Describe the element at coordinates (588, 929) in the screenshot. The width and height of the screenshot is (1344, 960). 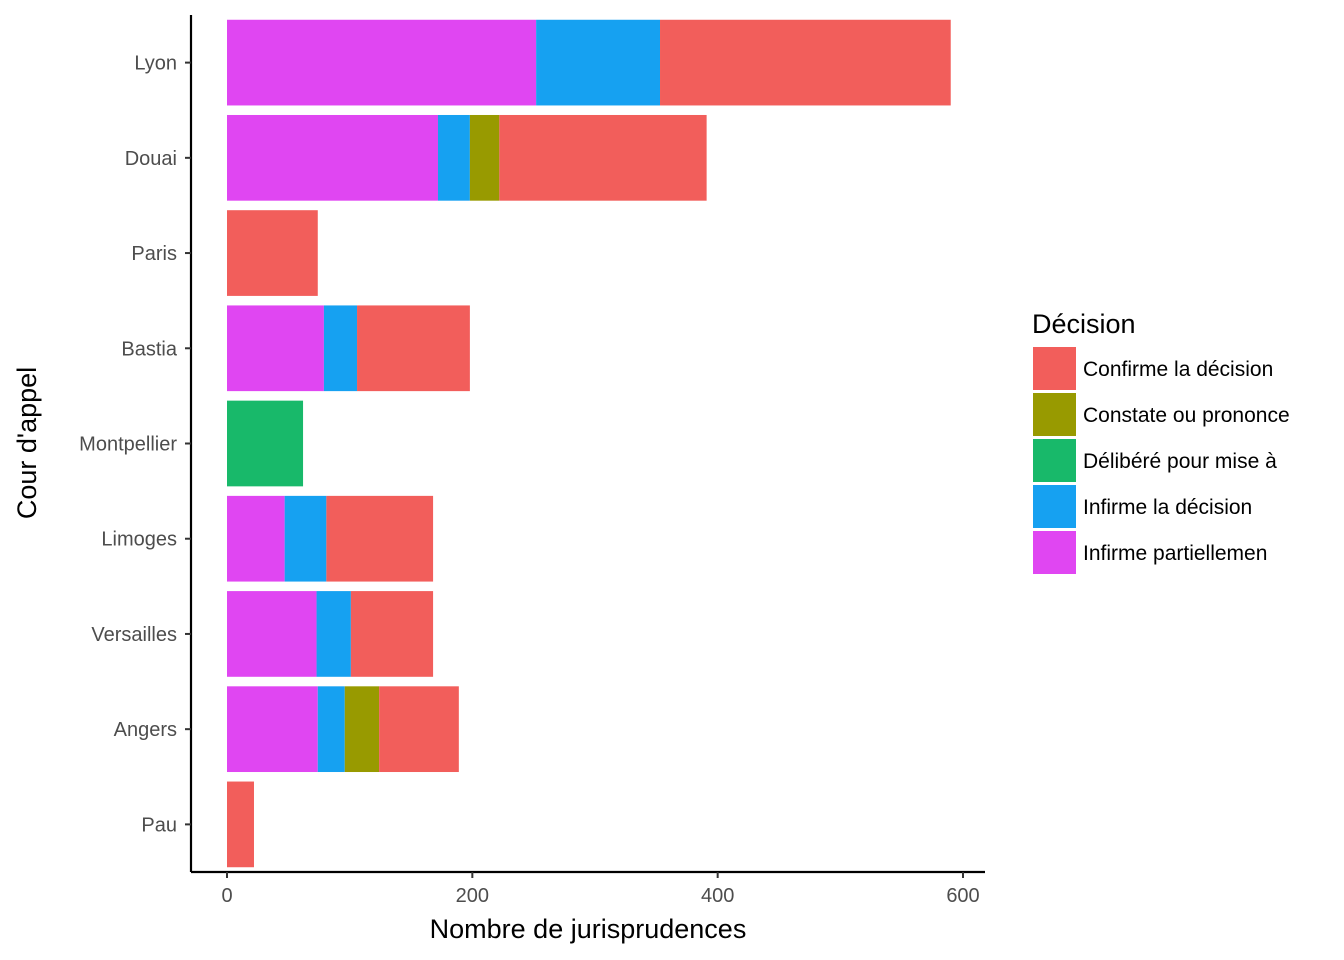
I see `x-axis-title: Nombre de jurisprudences` at that location.